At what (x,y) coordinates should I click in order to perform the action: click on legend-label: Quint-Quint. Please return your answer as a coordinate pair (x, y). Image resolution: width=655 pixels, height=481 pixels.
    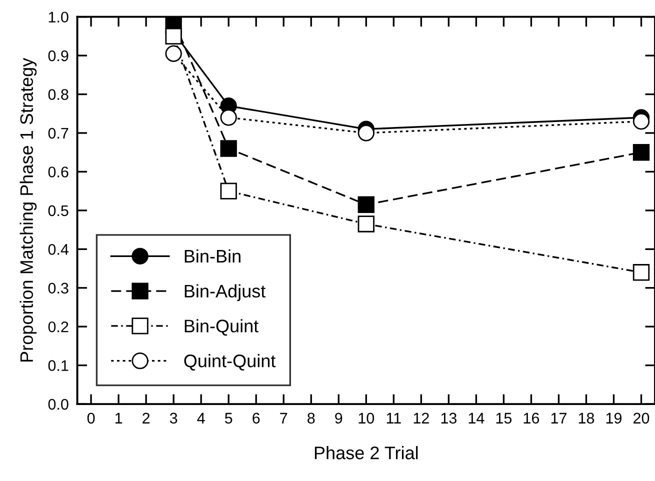
    Looking at the image, I should click on (230, 362).